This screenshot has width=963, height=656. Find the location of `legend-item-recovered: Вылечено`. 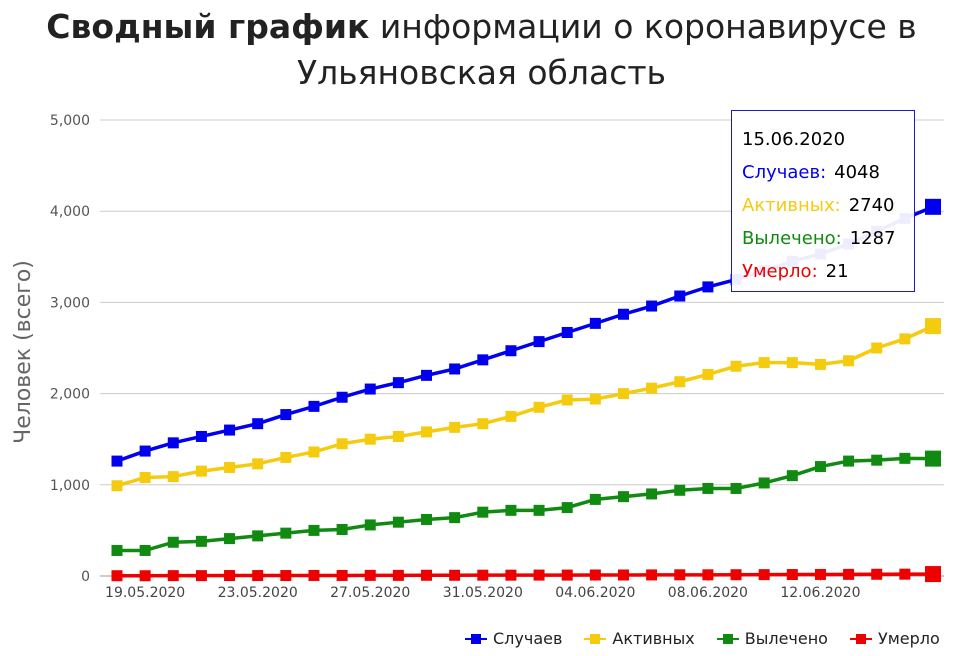

legend-item-recovered: Вылечено is located at coordinates (772, 638).